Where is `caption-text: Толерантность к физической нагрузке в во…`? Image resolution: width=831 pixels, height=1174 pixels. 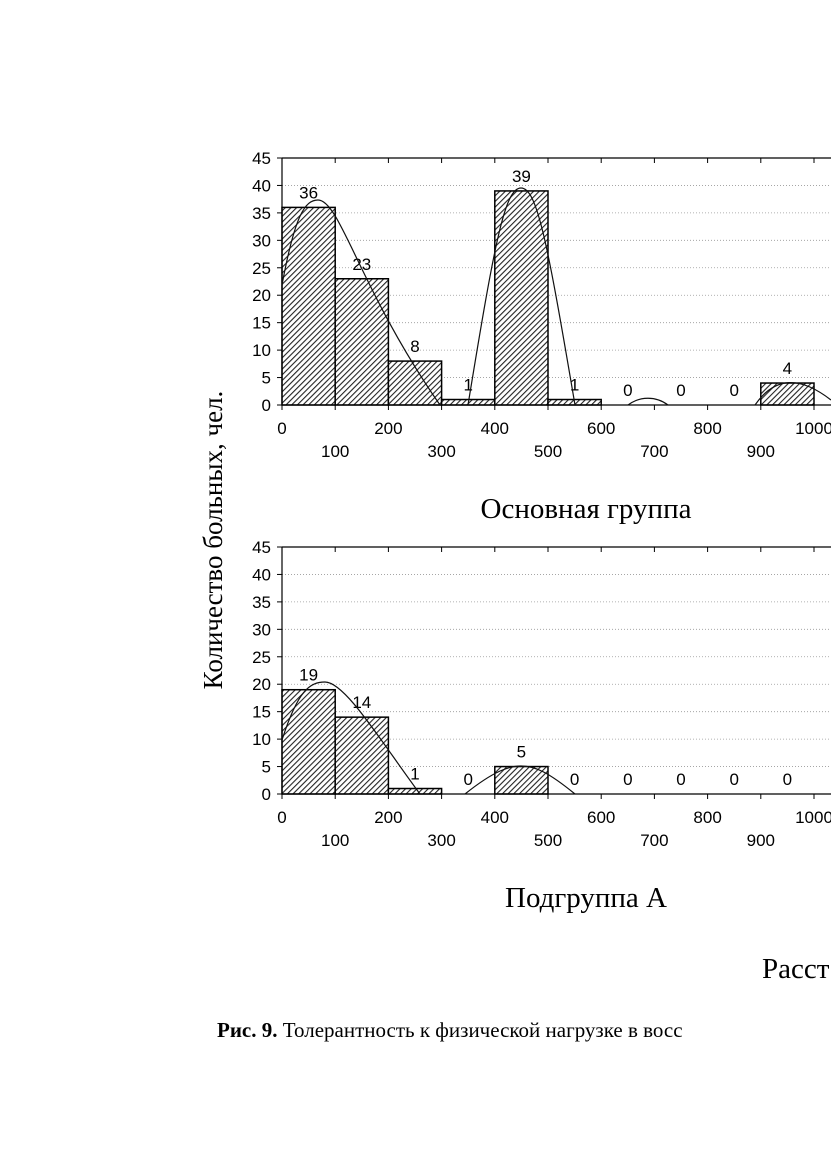 caption-text: Толерантность к физической нагрузке в во… is located at coordinates (483, 1030).